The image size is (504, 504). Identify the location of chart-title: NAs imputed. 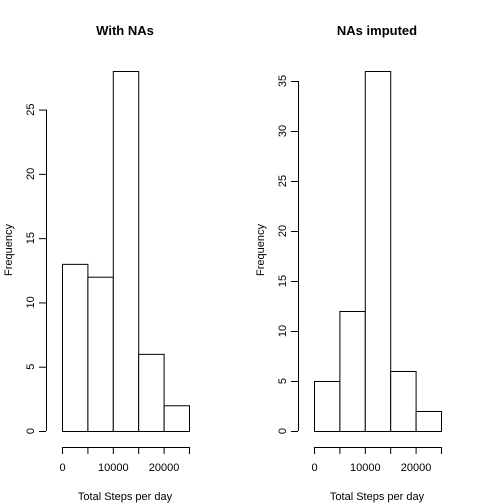
(377, 30).